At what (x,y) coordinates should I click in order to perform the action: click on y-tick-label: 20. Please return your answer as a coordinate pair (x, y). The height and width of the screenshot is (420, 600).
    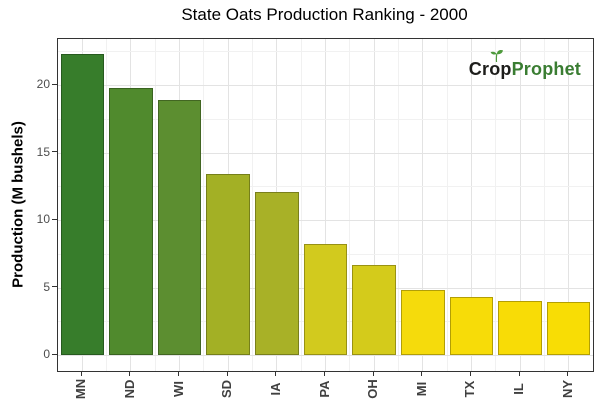
    Looking at the image, I should click on (43, 84).